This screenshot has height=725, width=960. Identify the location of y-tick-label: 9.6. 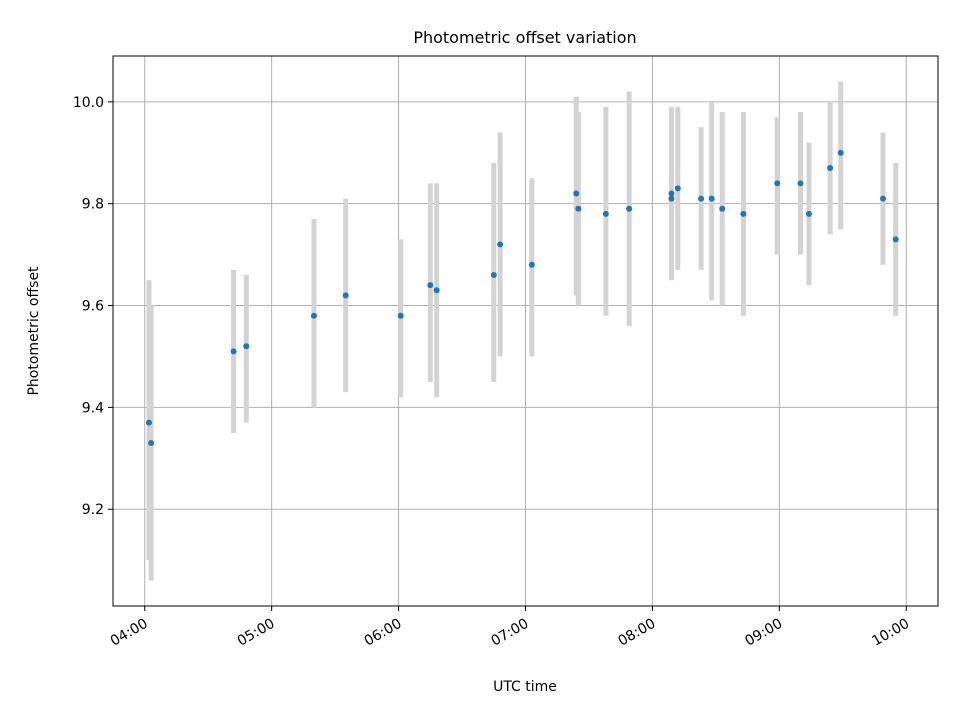
(93, 307).